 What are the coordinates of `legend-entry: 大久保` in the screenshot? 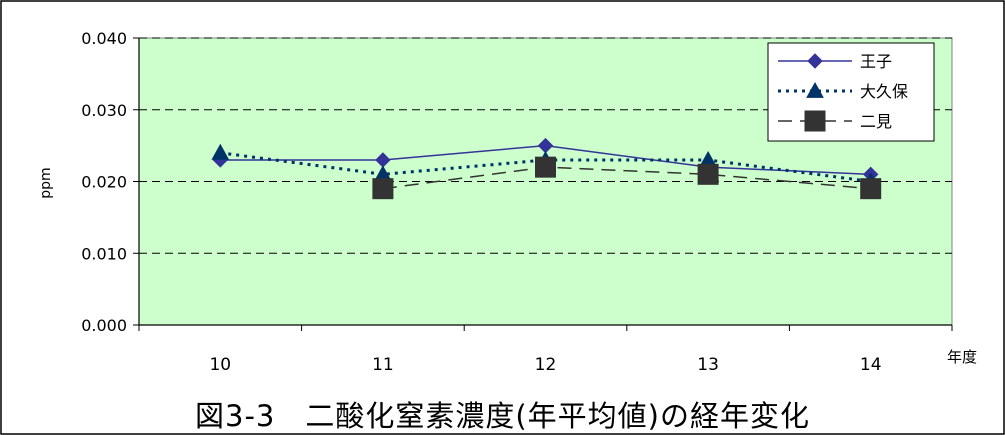 It's located at (843, 91).